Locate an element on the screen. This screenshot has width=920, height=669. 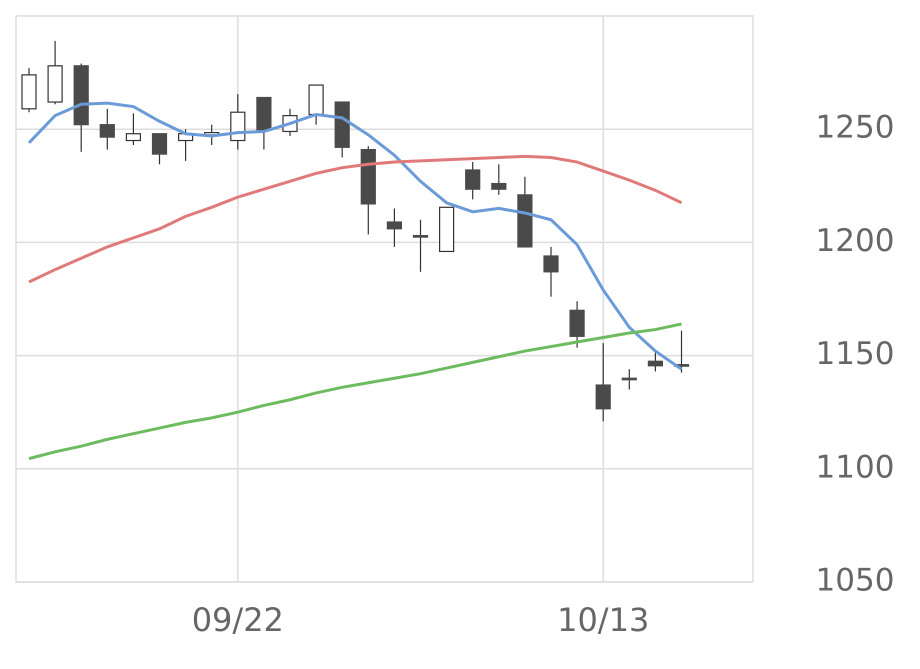
y-tick-label: 1050 is located at coordinates (855, 581).